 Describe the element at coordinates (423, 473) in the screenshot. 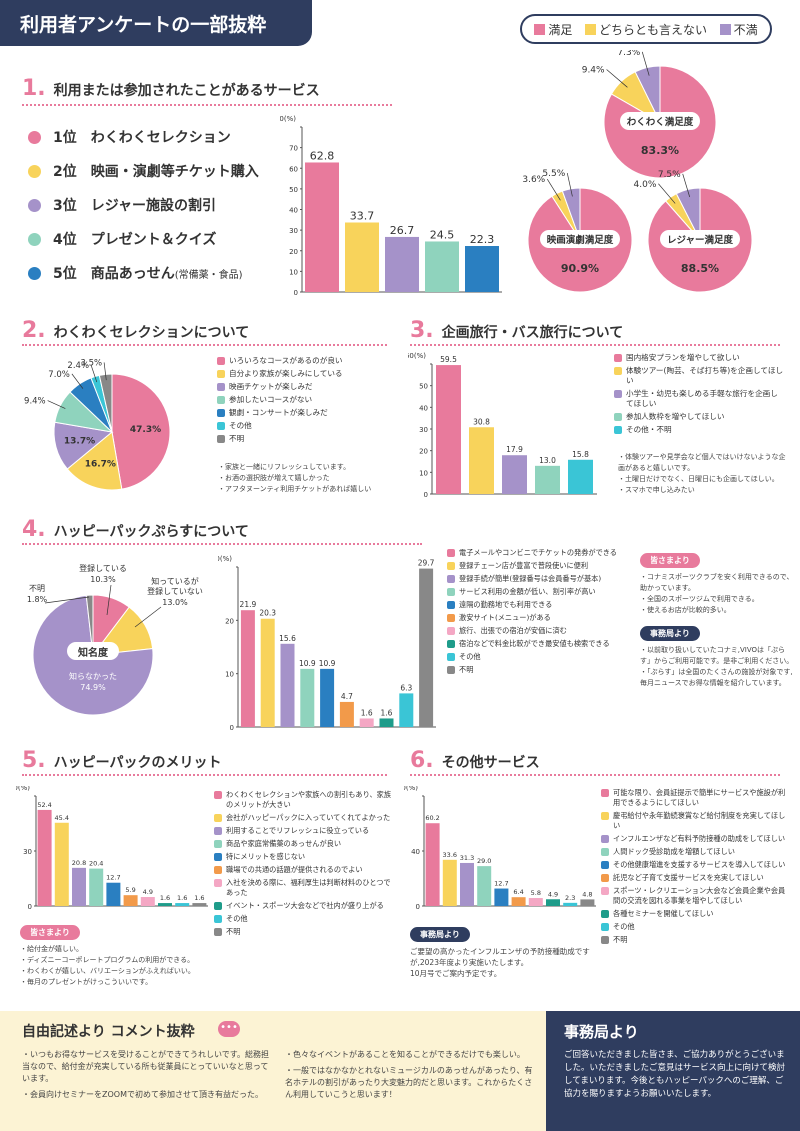

I see `y-tick-label: 10` at that location.